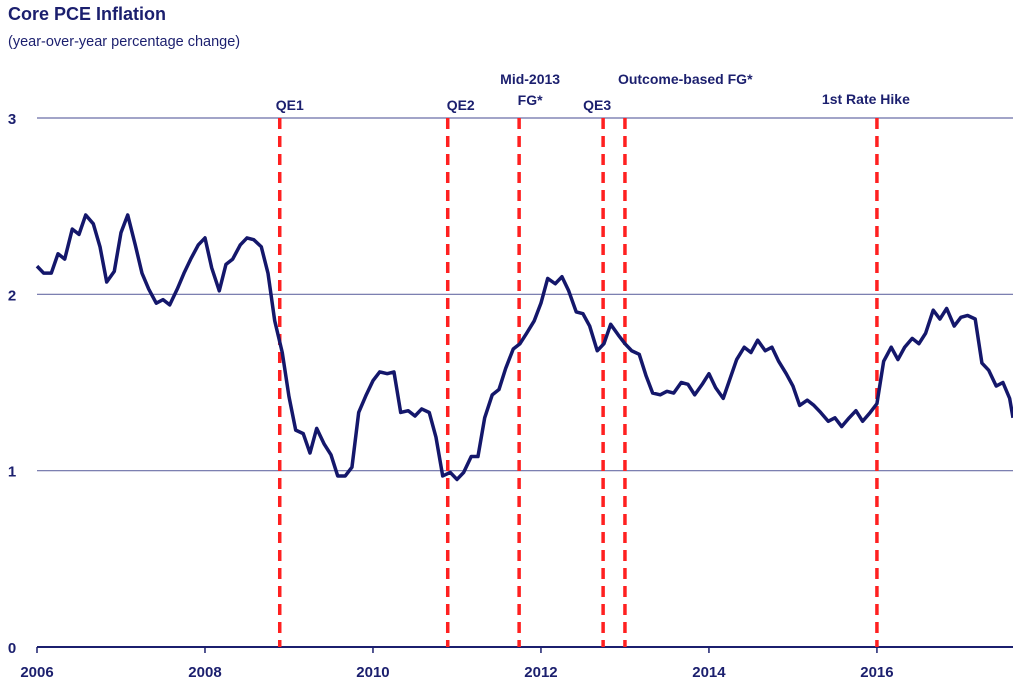 The height and width of the screenshot is (685, 1013). What do you see at coordinates (124, 42) in the screenshot?
I see `chart-subtitle: (year-over-year percentage change)` at bounding box center [124, 42].